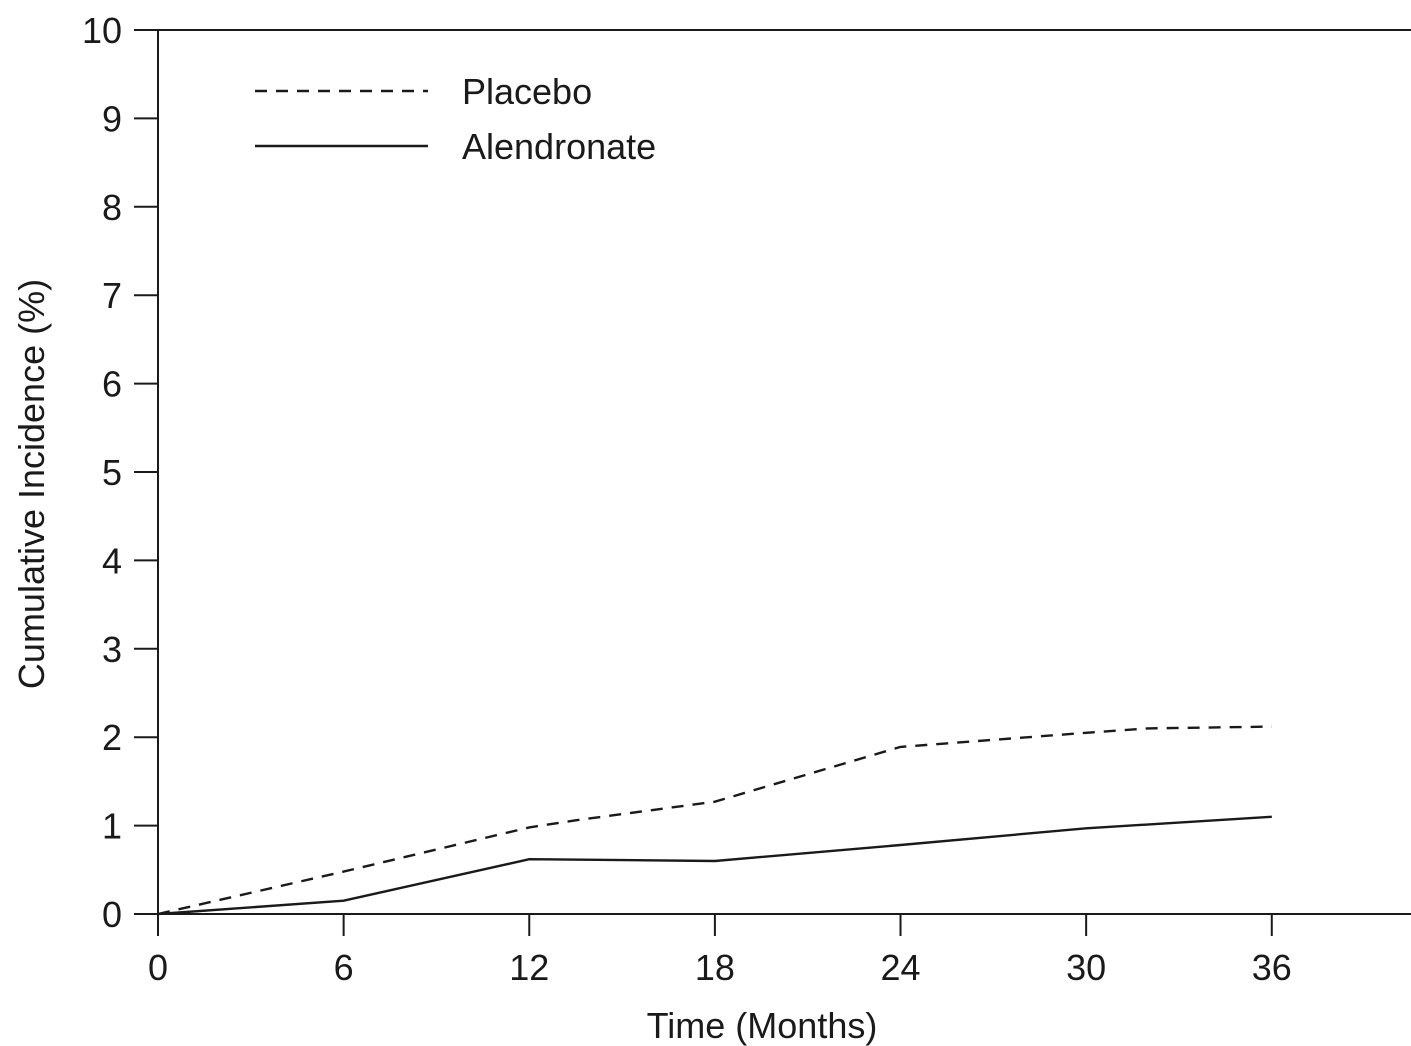 The image size is (1411, 1046). I want to click on y-tick-label: 0, so click(112, 914).